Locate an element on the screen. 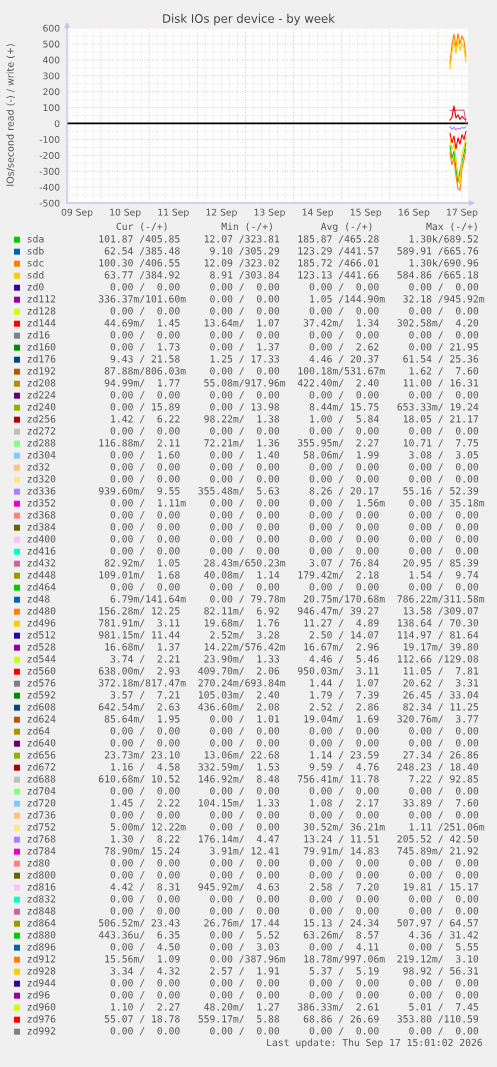 This screenshot has height=1067, width=497. legend-label: zd608 is located at coordinates (41, 707).